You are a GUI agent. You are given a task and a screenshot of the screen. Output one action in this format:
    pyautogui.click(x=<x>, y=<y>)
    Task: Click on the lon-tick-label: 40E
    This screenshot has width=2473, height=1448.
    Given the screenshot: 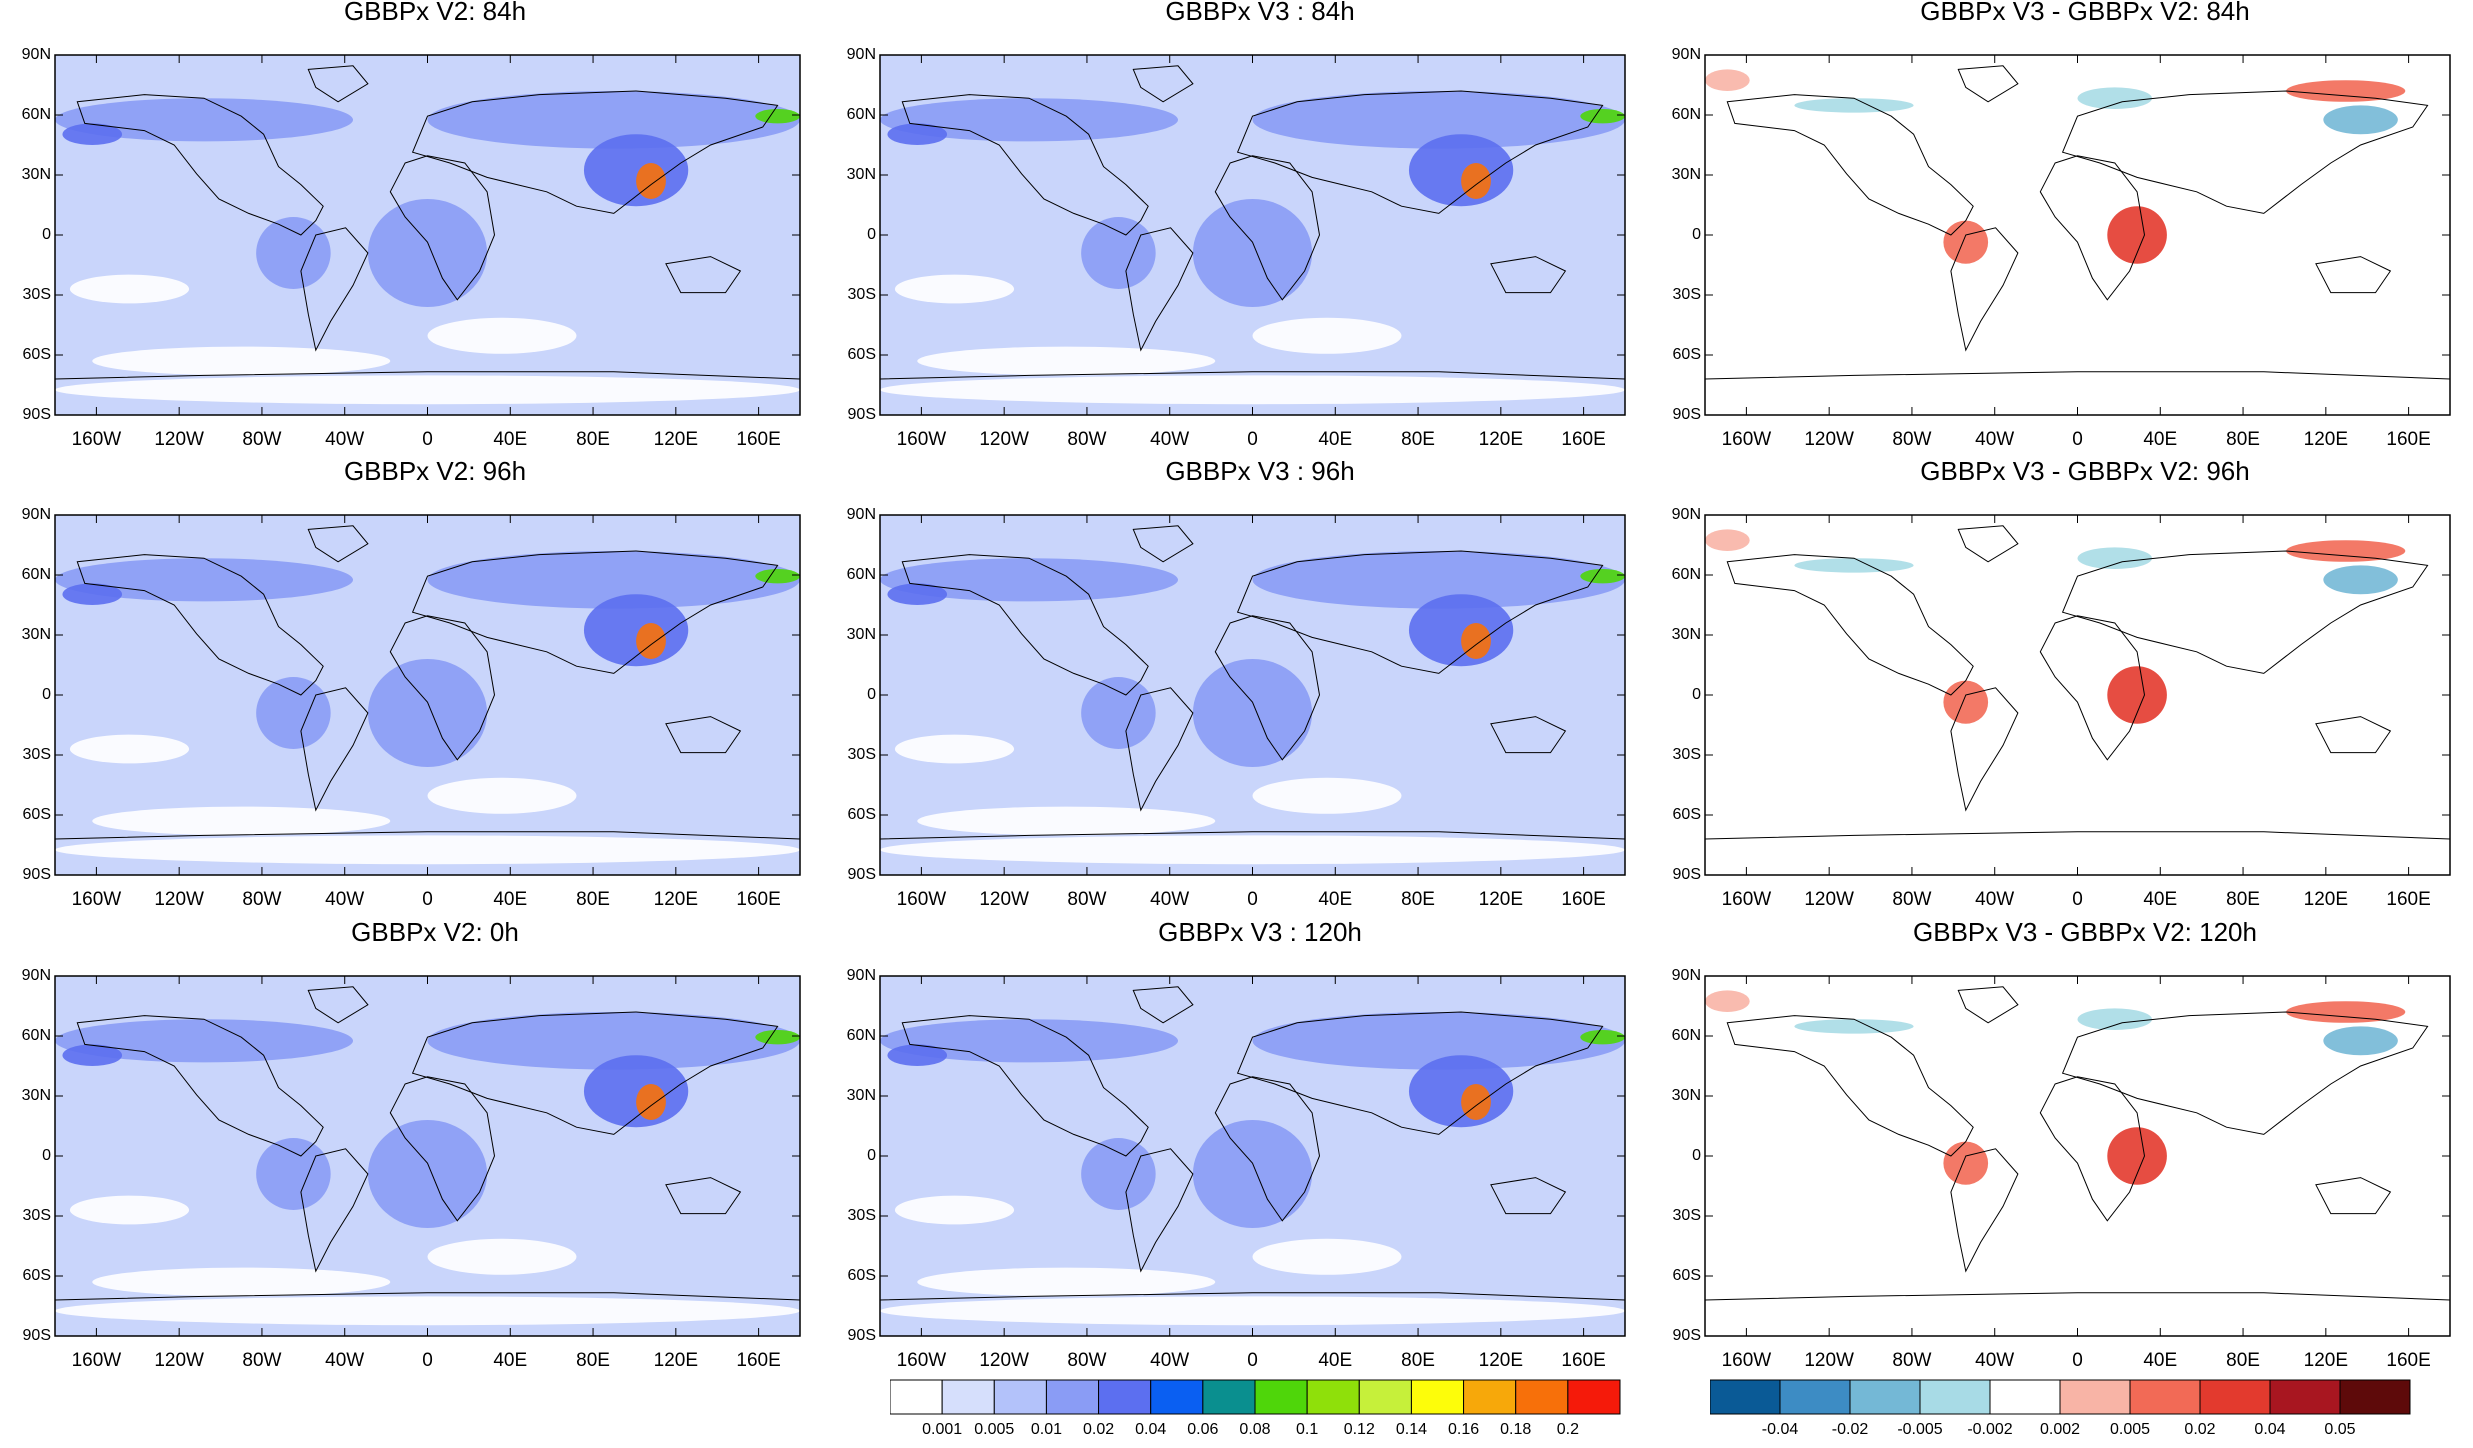 What is the action you would take?
    pyautogui.click(x=510, y=899)
    